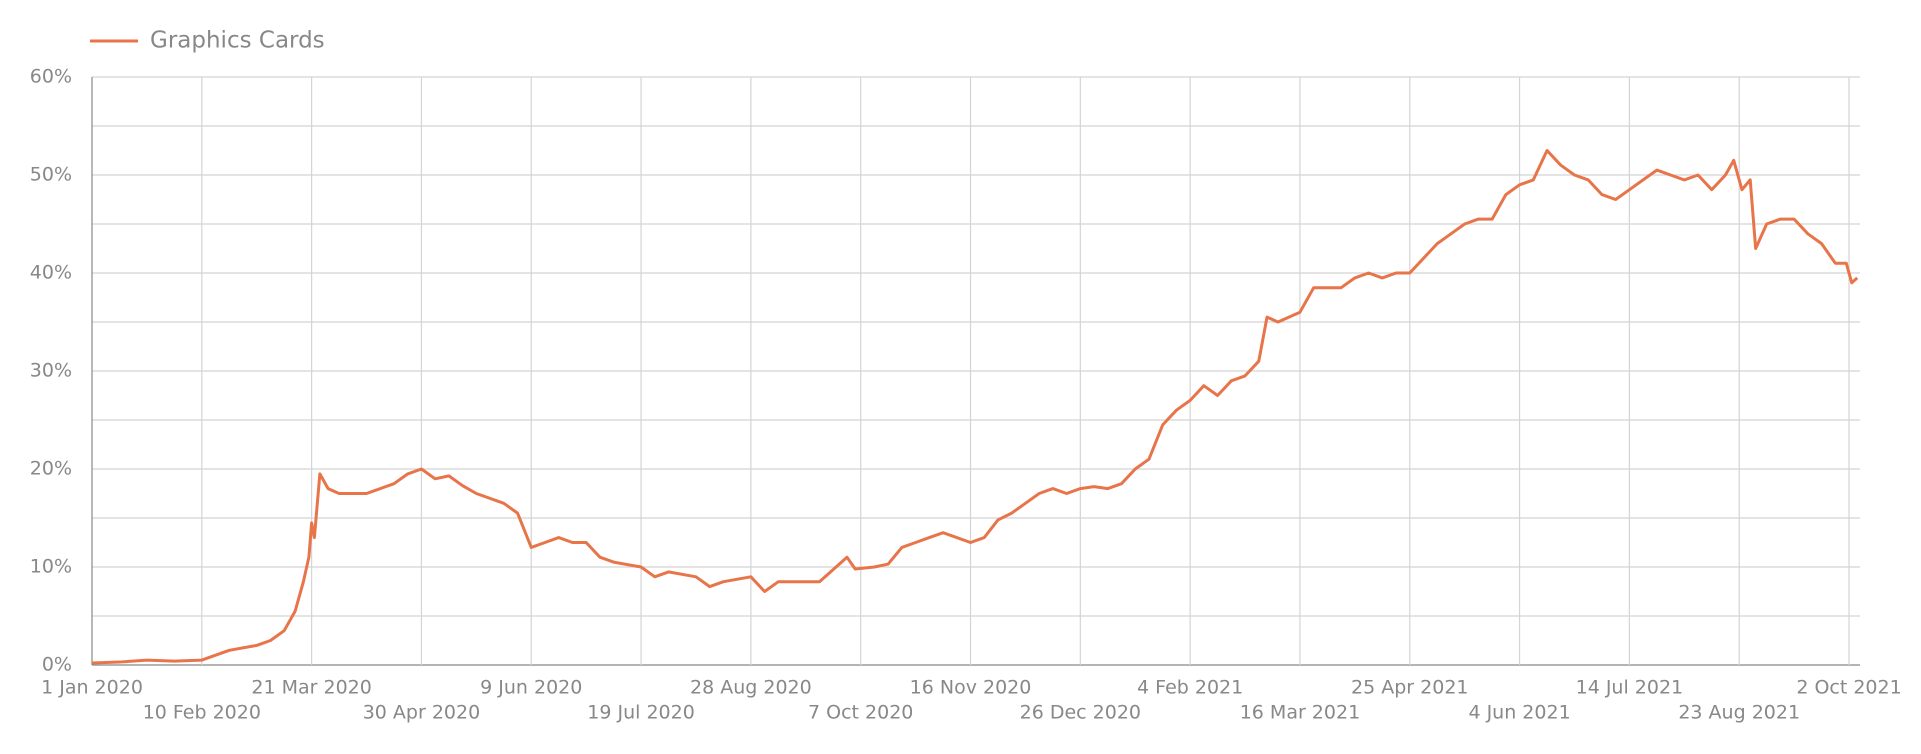 This screenshot has height=754, width=1921. What do you see at coordinates (311, 688) in the screenshot?
I see `x-tick-label: 21 Mar 2020` at bounding box center [311, 688].